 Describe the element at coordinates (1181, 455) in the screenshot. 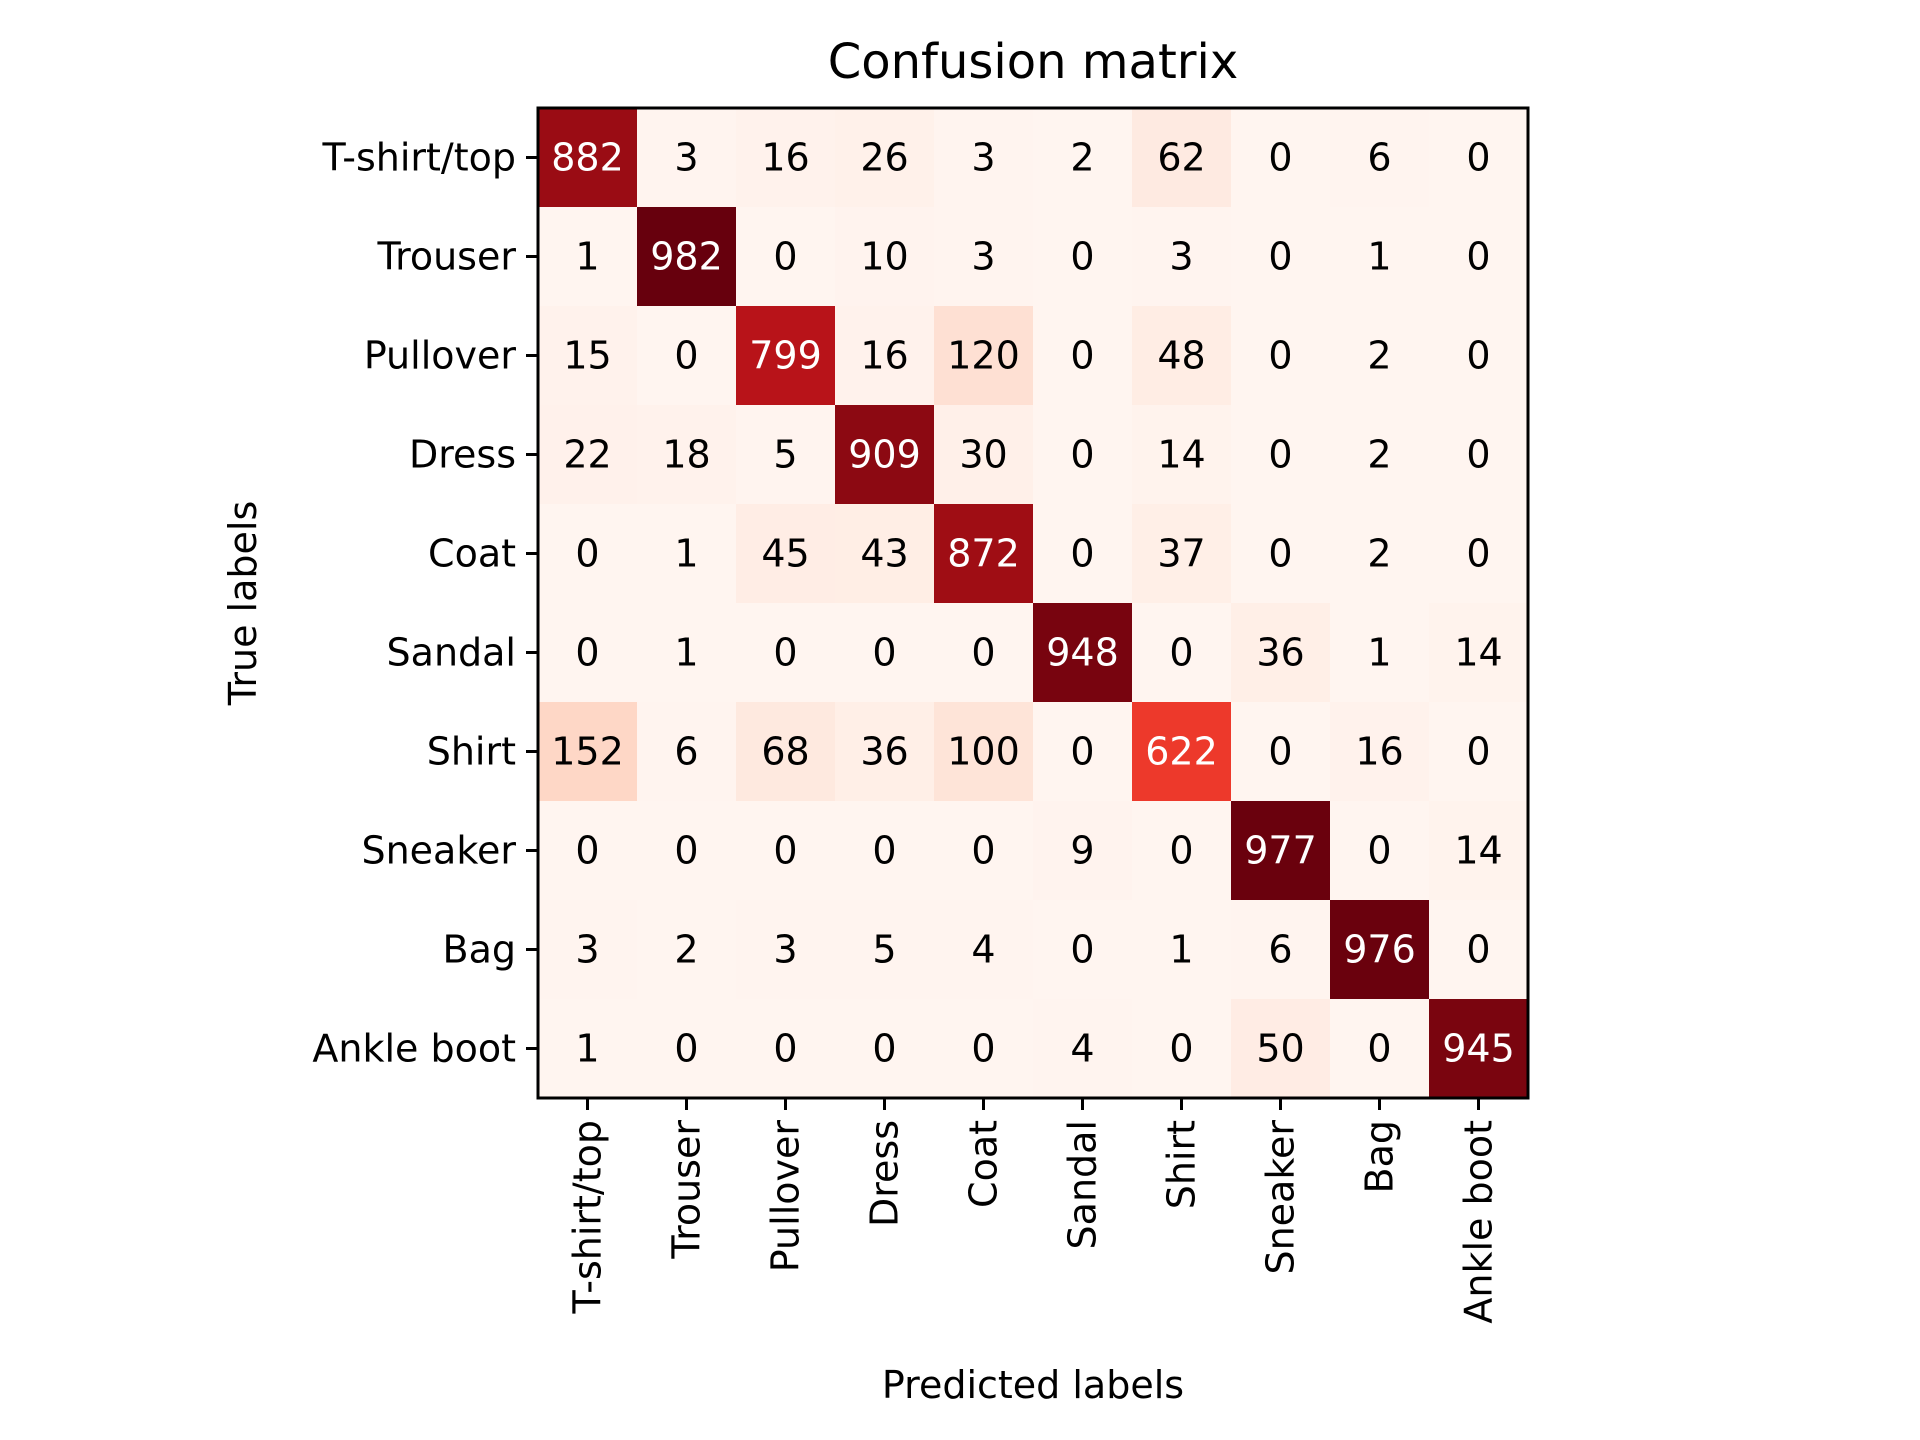

I see `cell-value-label: 14` at that location.